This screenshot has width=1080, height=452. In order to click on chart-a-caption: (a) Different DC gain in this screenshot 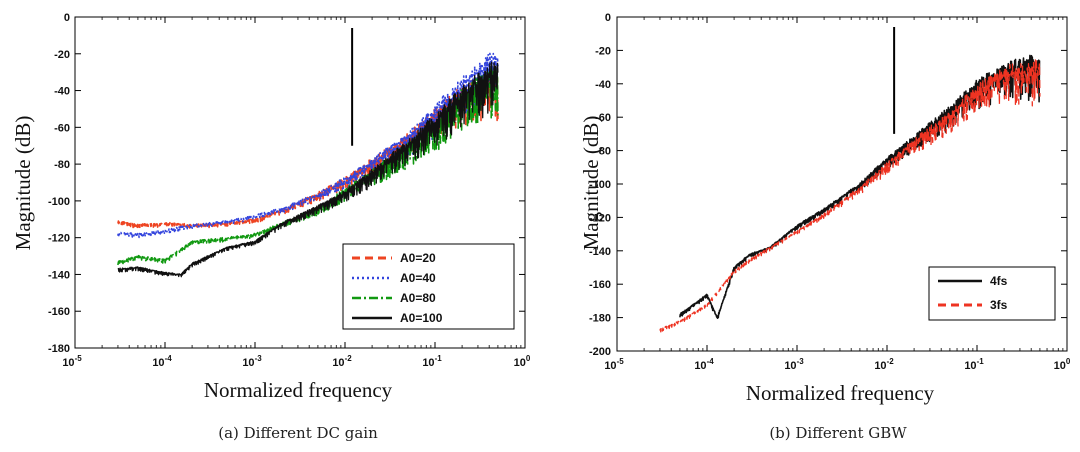, I will do `click(298, 433)`.